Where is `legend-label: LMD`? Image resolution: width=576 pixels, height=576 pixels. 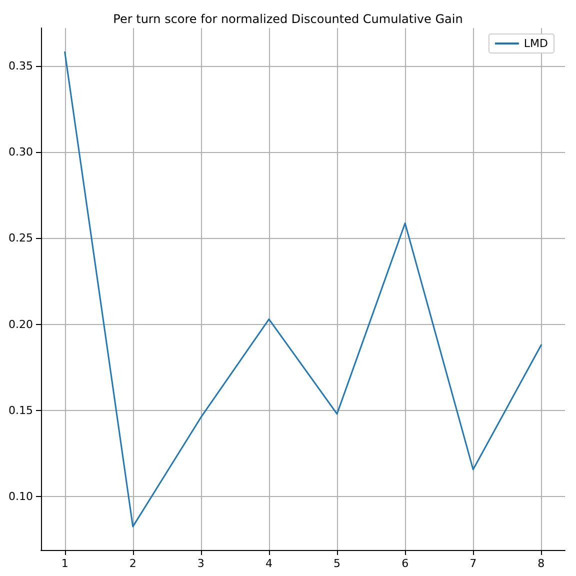
legend-label: LMD is located at coordinates (536, 43).